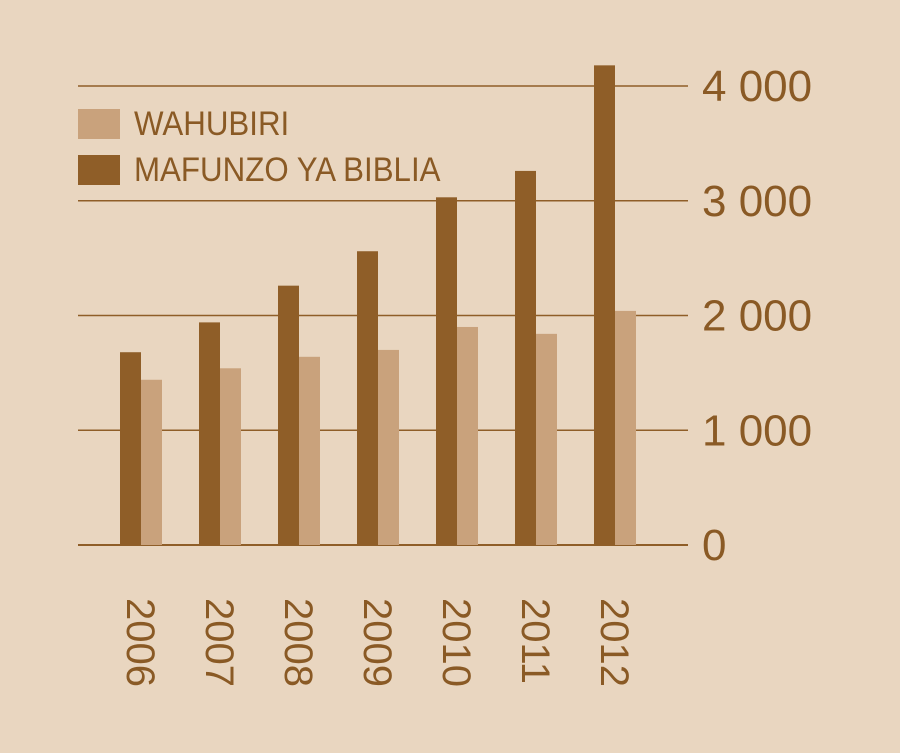 The height and width of the screenshot is (753, 900). What do you see at coordinates (99, 170) in the screenshot?
I see `legend-swatch-mafunzo` at bounding box center [99, 170].